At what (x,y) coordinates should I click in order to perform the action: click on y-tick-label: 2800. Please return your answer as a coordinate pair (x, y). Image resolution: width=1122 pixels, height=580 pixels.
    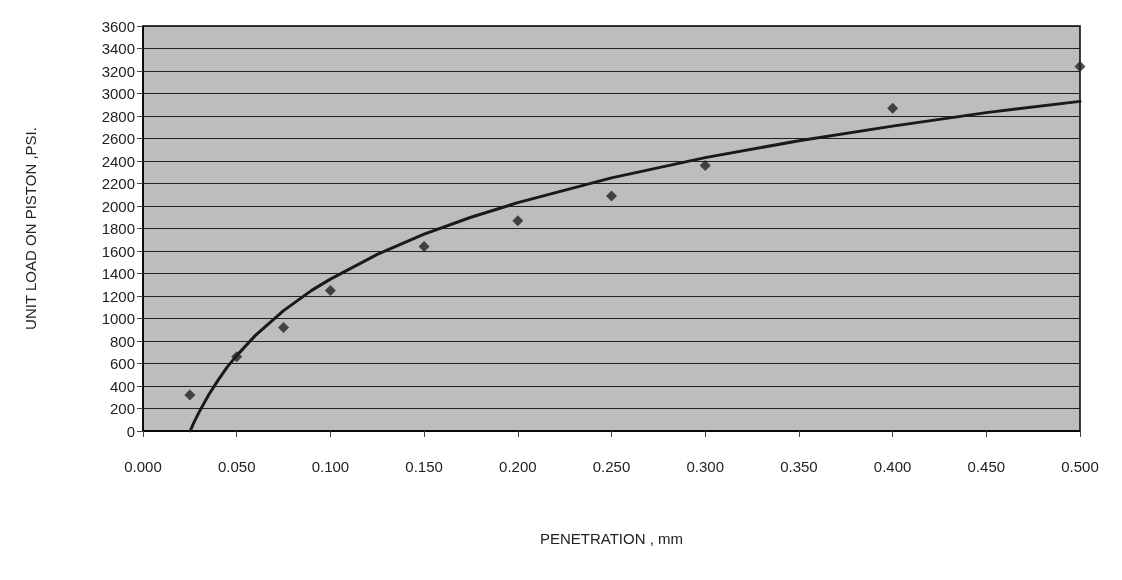
    Looking at the image, I should click on (118, 116).